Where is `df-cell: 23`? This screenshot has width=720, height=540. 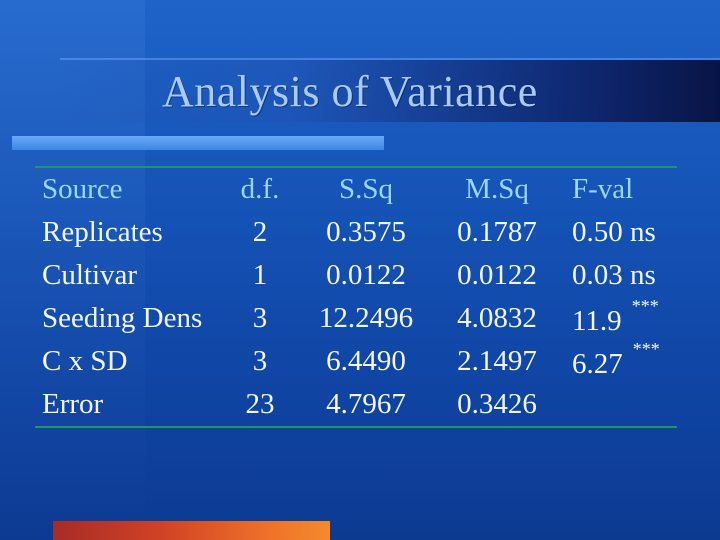 df-cell: 23 is located at coordinates (260, 404).